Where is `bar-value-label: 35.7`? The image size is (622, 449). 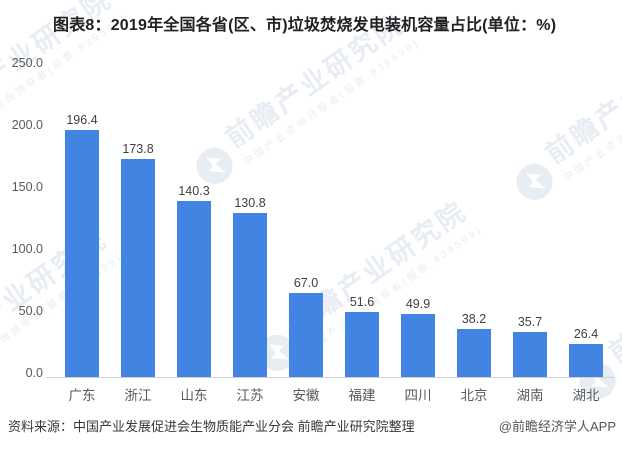 bar-value-label: 35.7 is located at coordinates (530, 322).